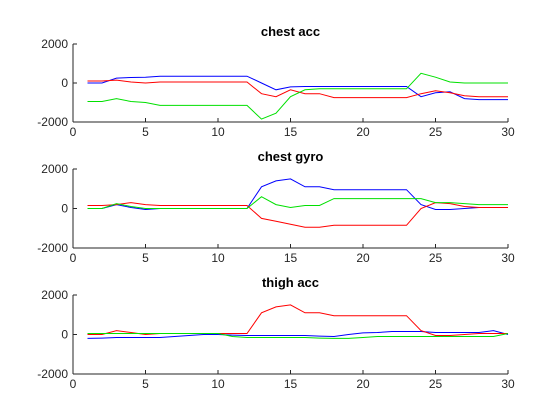 The width and height of the screenshot is (560, 420). I want to click on chart-title: chest acc, so click(290, 31).